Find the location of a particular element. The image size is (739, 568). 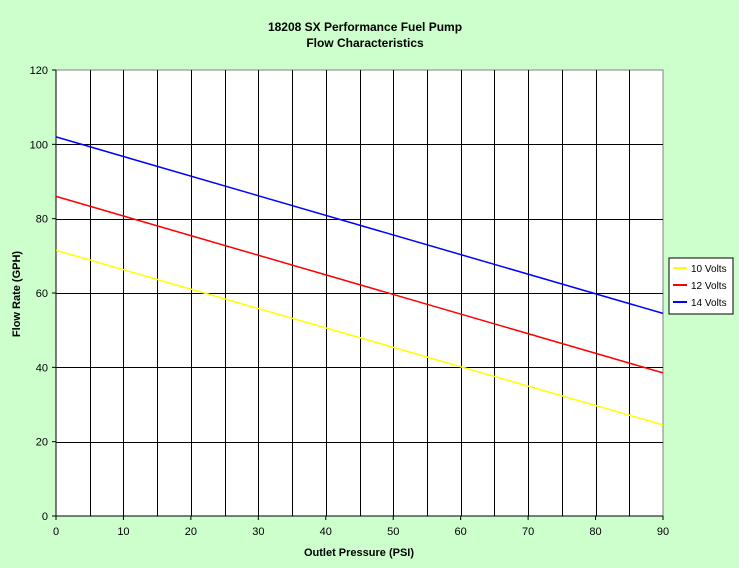

legend: 10 Volts 12 Volts 14 Volts is located at coordinates (701, 286).